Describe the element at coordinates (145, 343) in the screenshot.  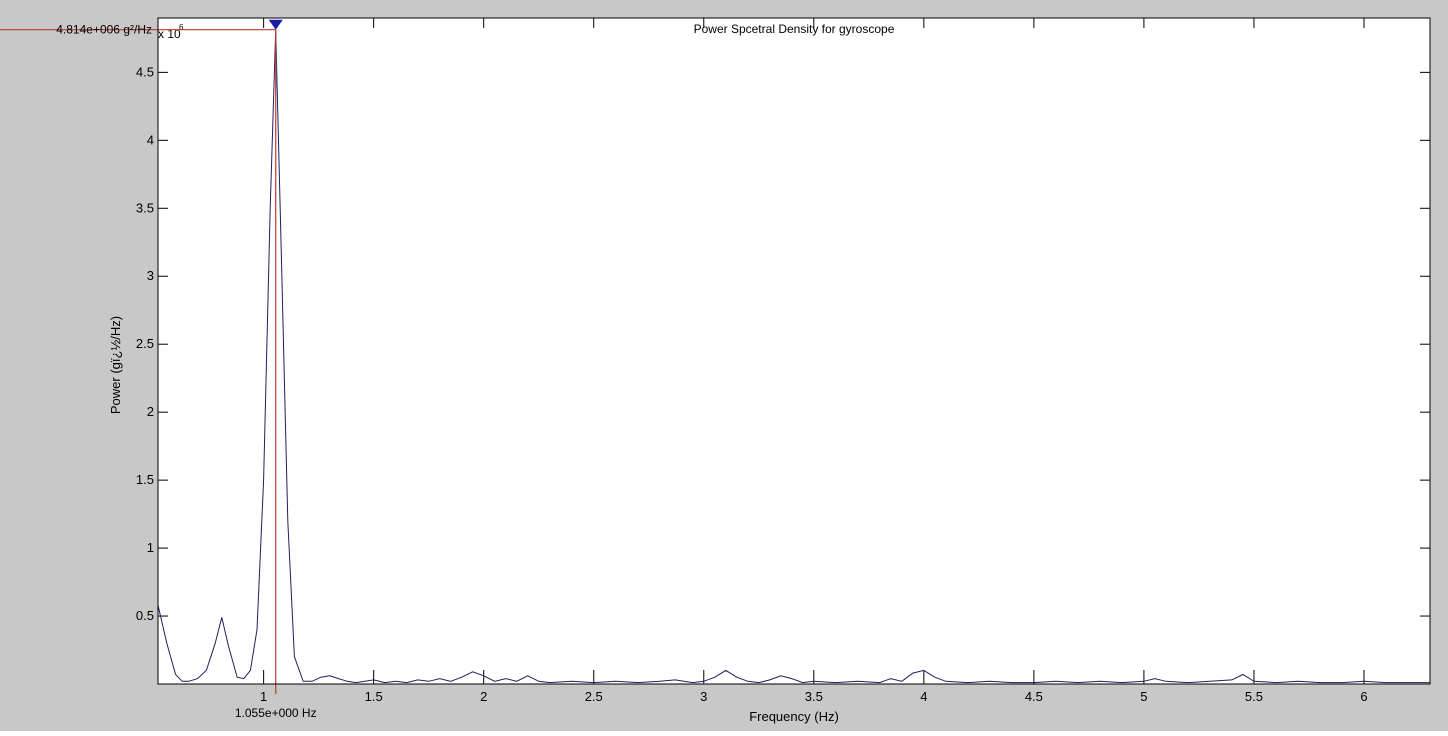
I see `y-tick-label: 2.5` at that location.